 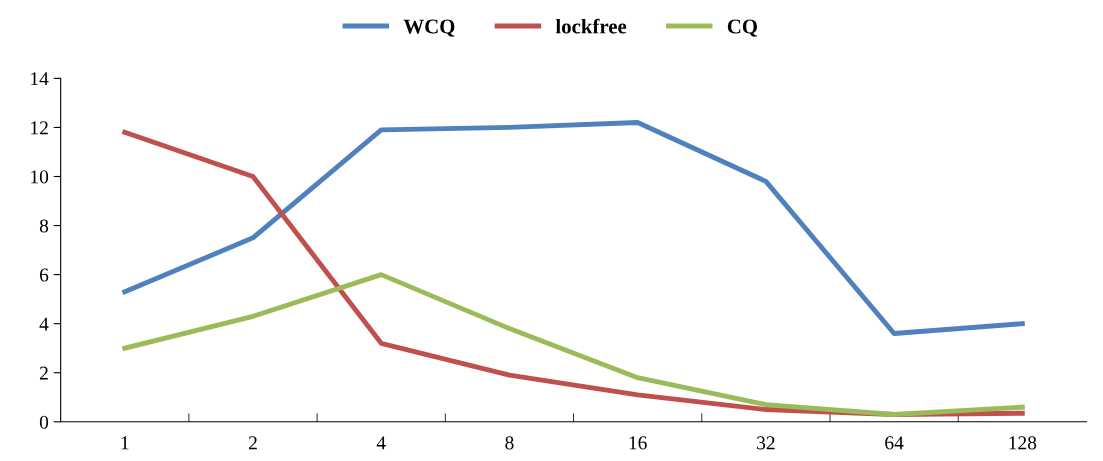 I want to click on y-tick-label: 8, so click(x=44, y=226).